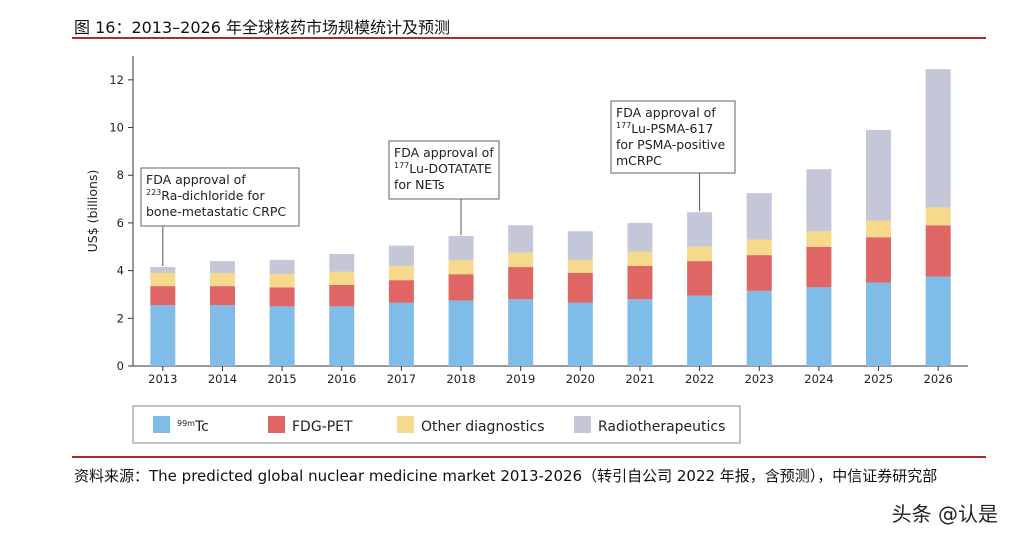 The height and width of the screenshot is (540, 1014). Describe the element at coordinates (938, 379) in the screenshot. I see `x-tick-label: 2026` at that location.